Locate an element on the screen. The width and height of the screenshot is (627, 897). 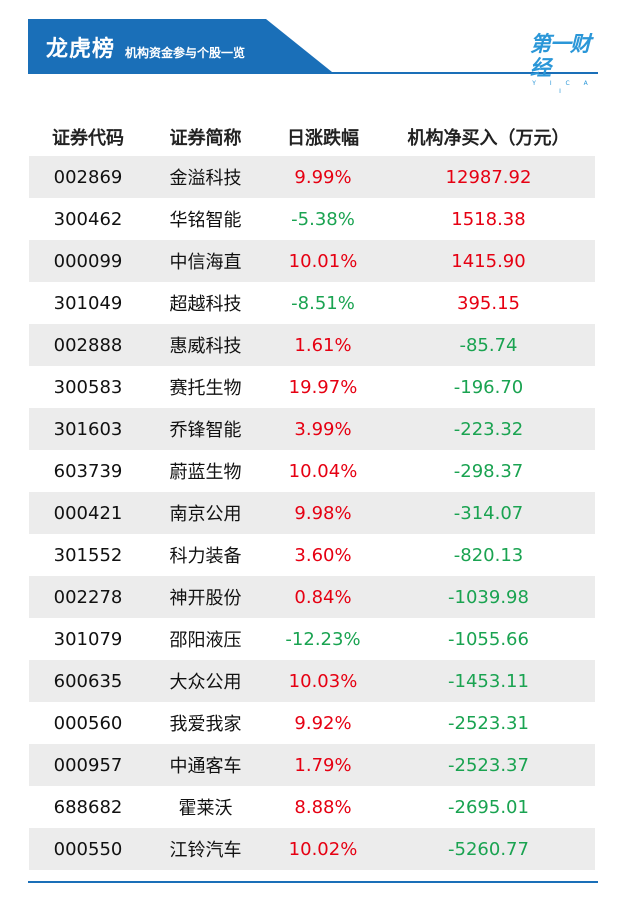
table-row: 002869 金溢科技 9.99% 12987.92 is located at coordinates (312, 177).